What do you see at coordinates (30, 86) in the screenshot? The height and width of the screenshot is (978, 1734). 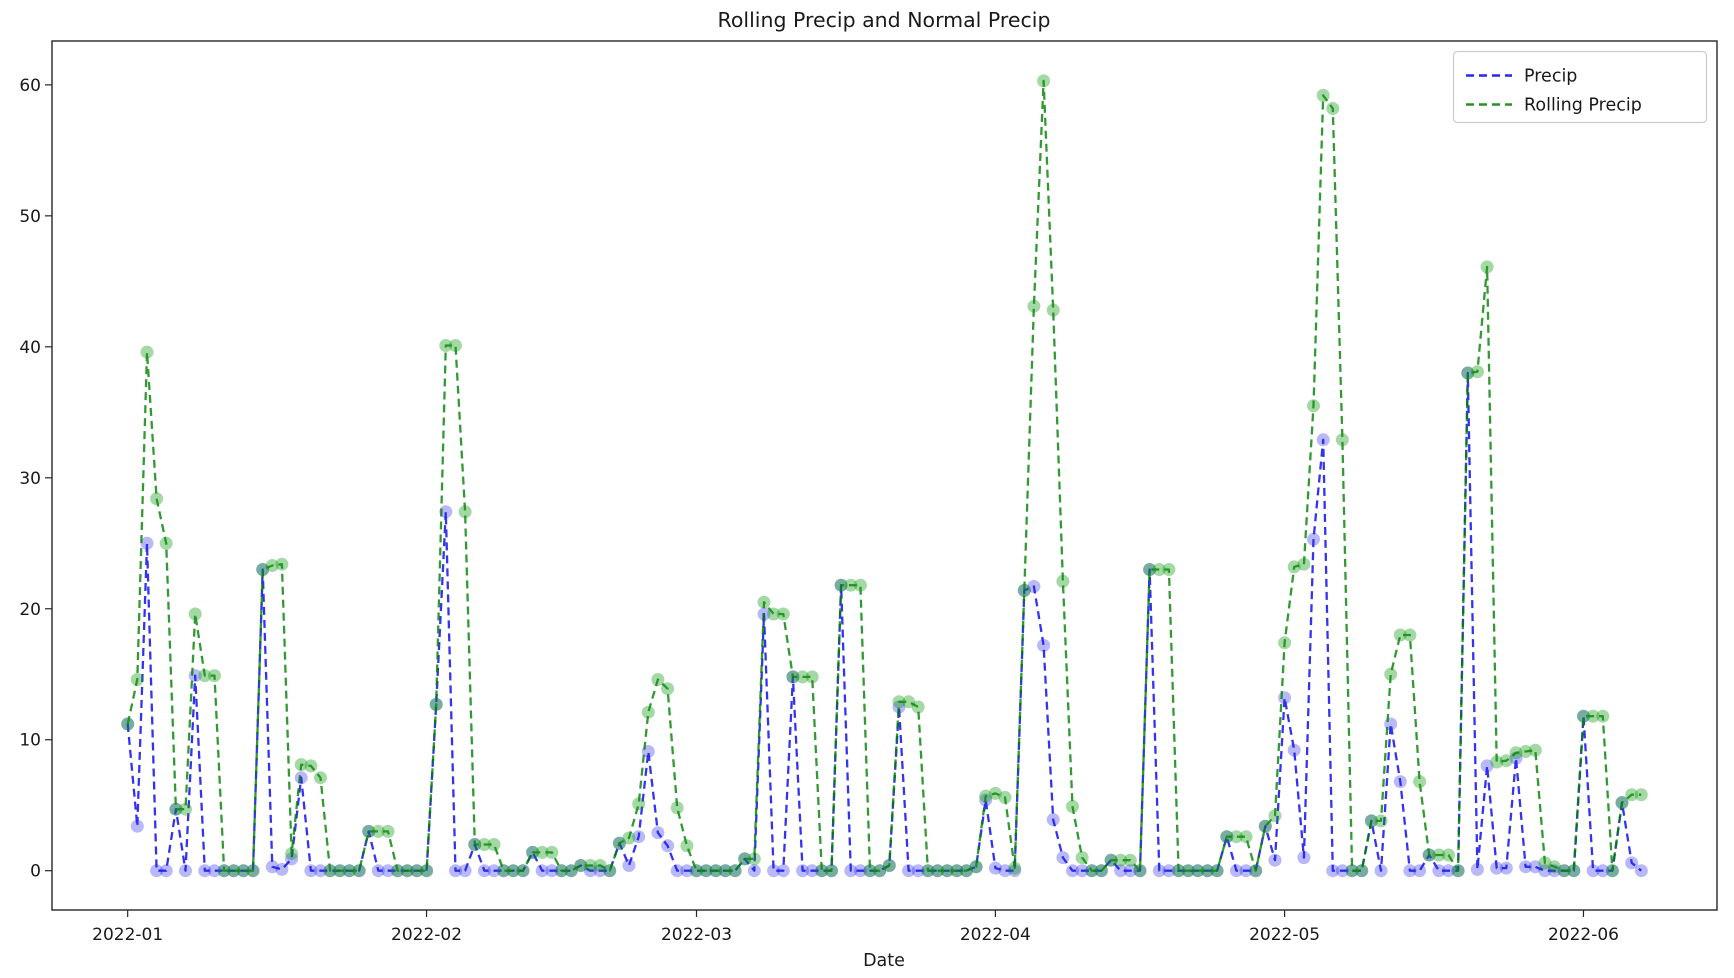 I see `y-tick-label: 60` at bounding box center [30, 86].